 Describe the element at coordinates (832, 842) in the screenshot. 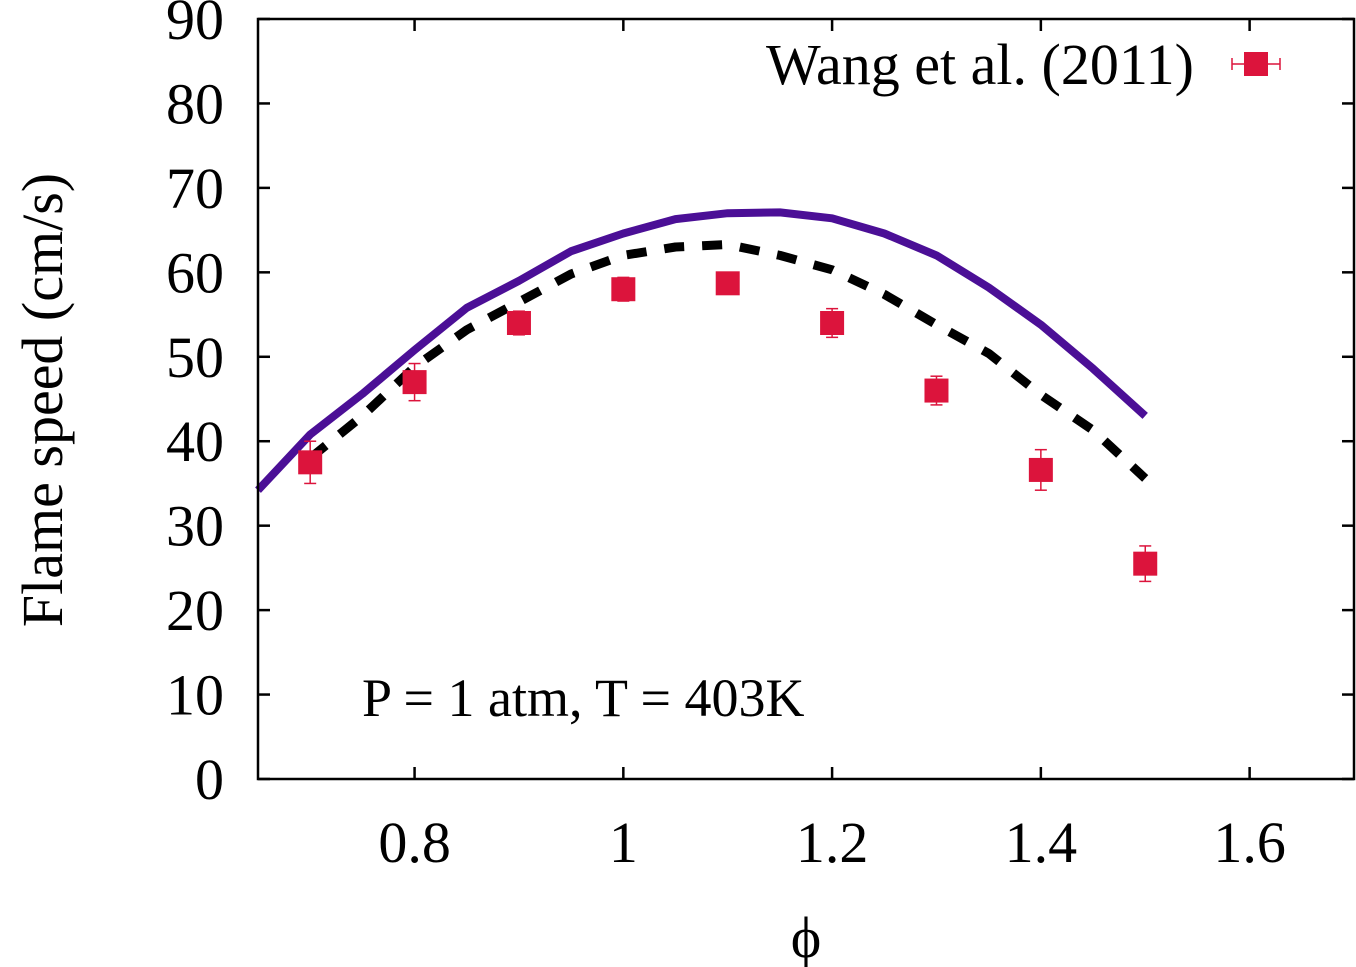

I see `x-tick-label: 1.2` at that location.